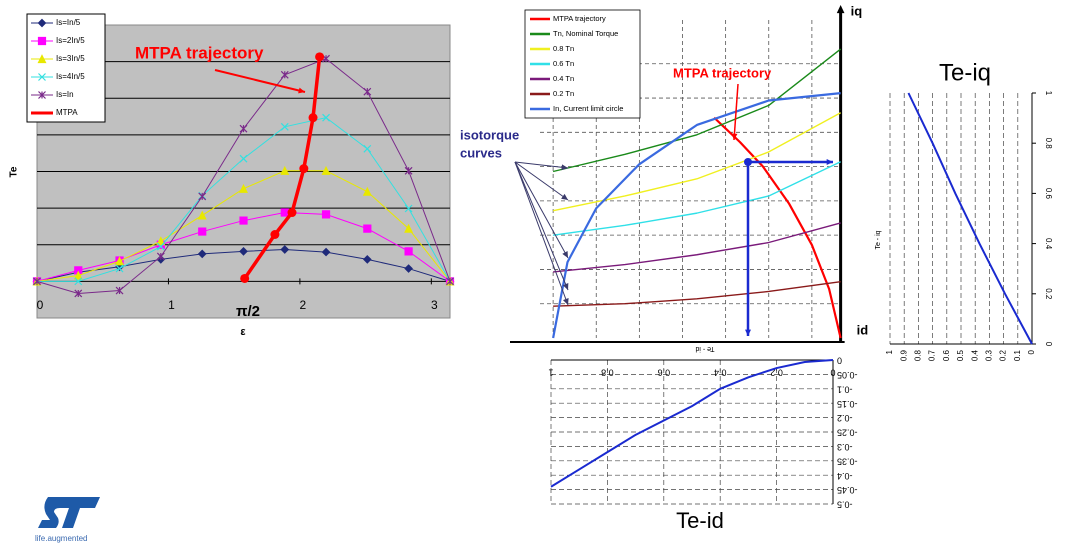 This screenshot has height=551, width=1084. I want to click on legend-label: Is=In, so click(65, 94).